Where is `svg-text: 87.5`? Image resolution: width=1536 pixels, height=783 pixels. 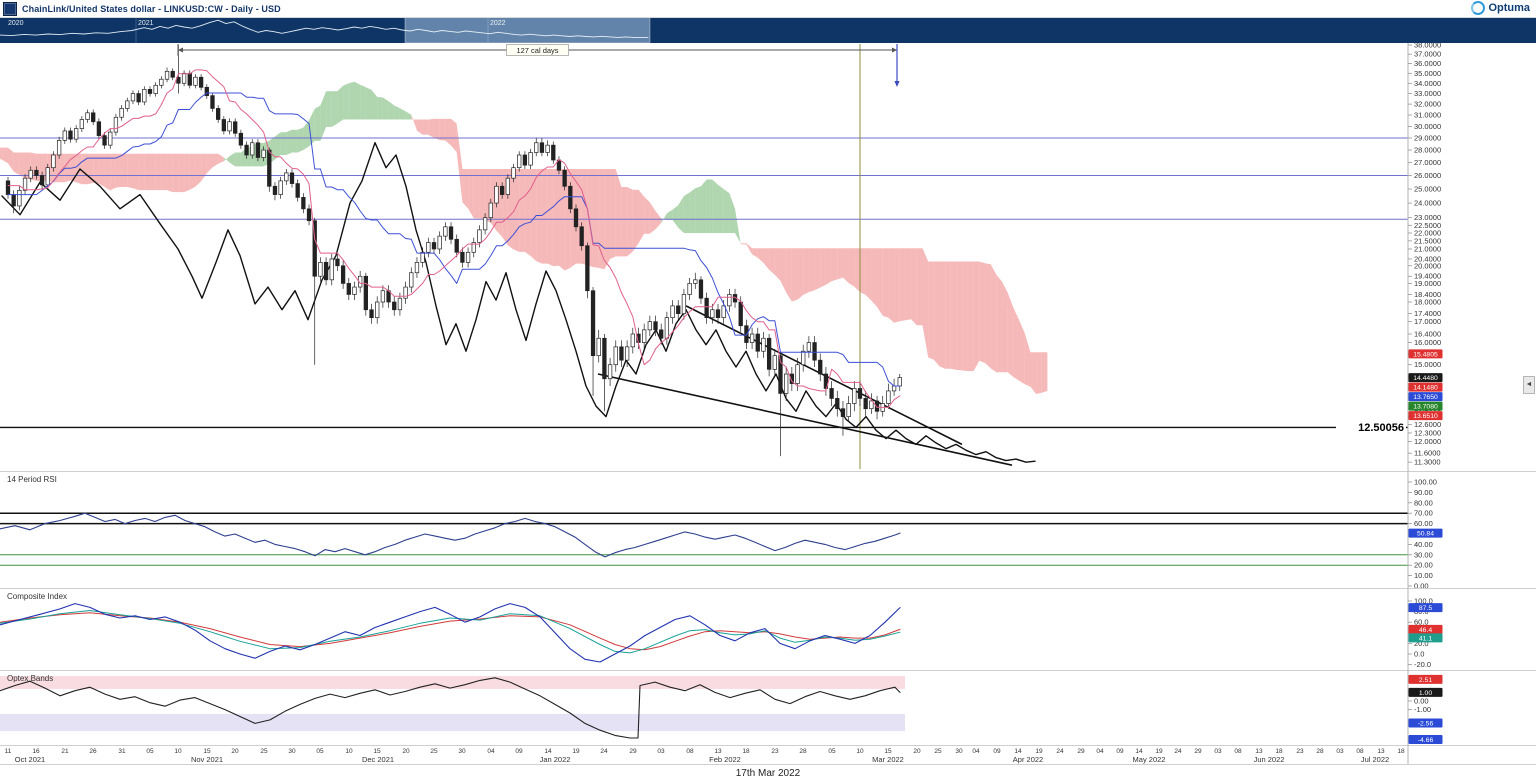
svg-text: 87.5 is located at coordinates (1425, 608).